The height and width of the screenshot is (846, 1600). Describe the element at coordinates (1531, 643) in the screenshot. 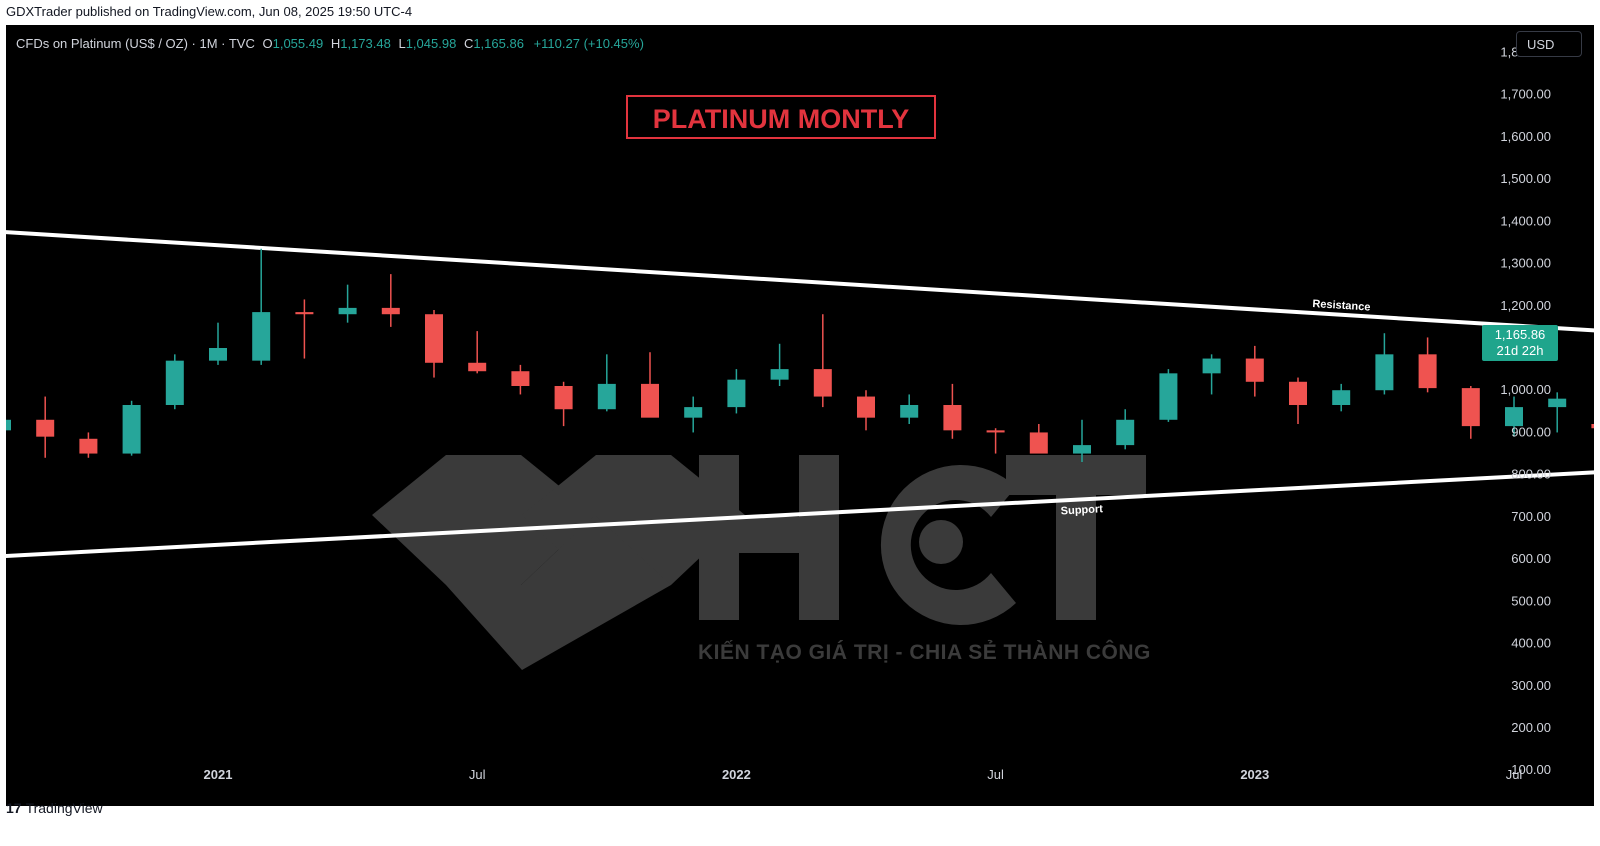

I see `y-tick-label: 400.00` at that location.